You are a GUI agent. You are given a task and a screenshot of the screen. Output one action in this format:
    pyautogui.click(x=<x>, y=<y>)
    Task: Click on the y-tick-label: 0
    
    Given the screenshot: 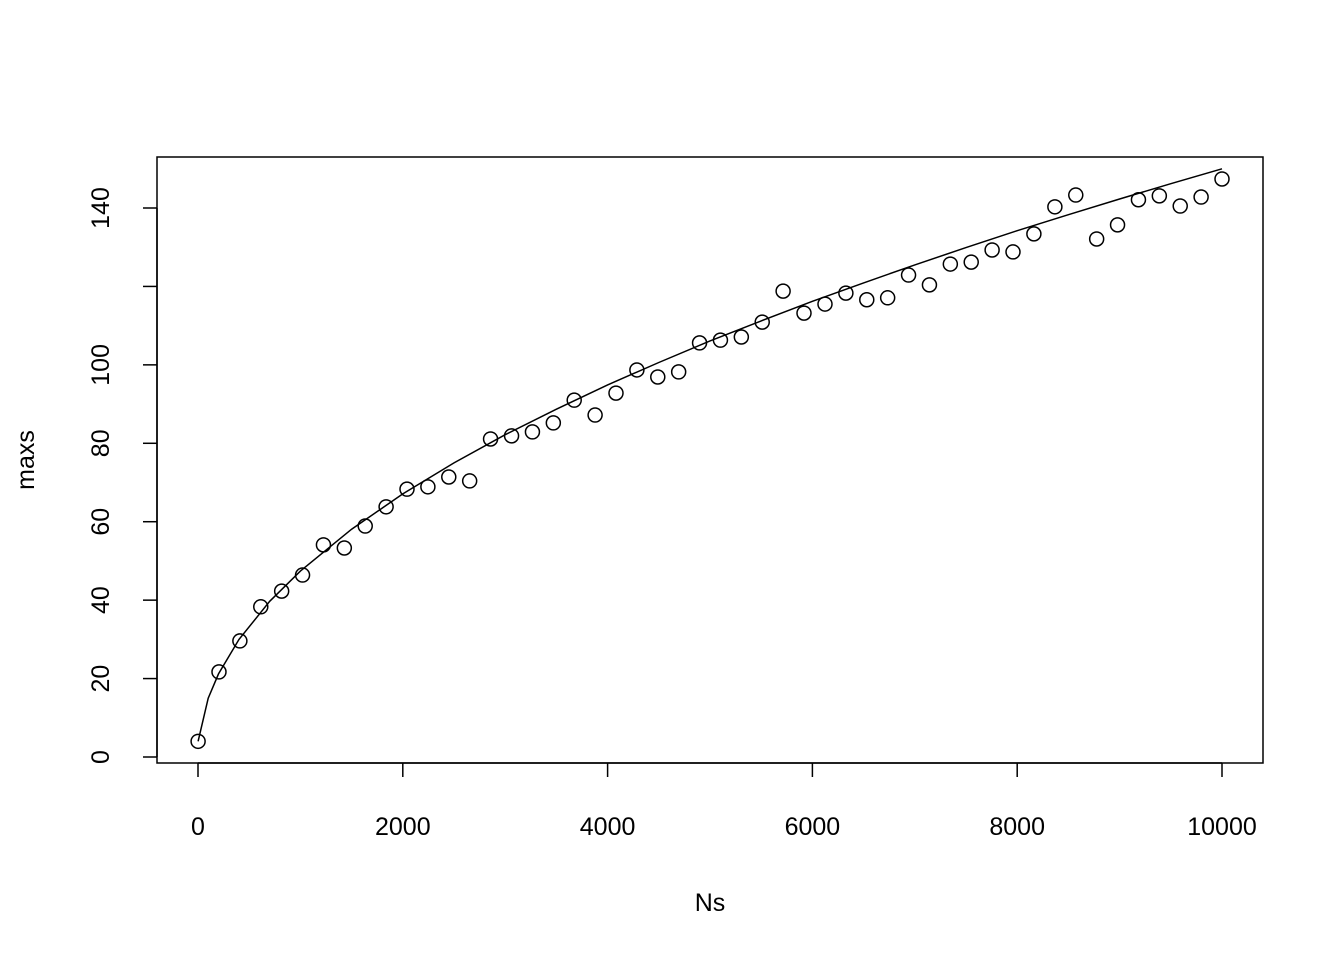 What is the action you would take?
    pyautogui.click(x=101, y=757)
    